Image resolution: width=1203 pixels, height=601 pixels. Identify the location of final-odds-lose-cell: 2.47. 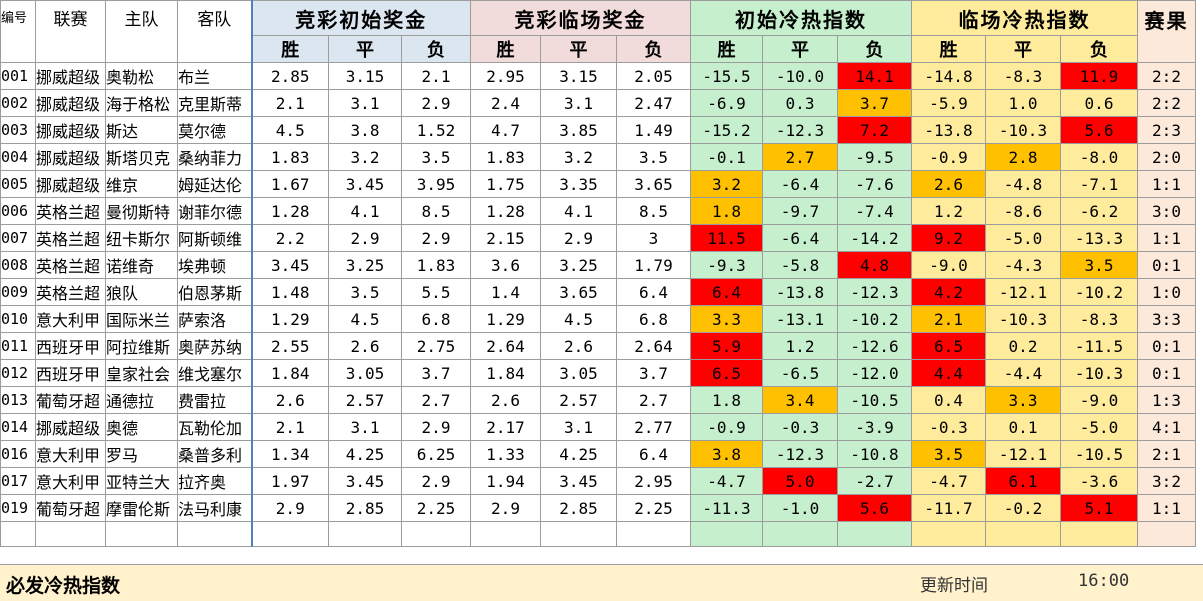
(653, 103).